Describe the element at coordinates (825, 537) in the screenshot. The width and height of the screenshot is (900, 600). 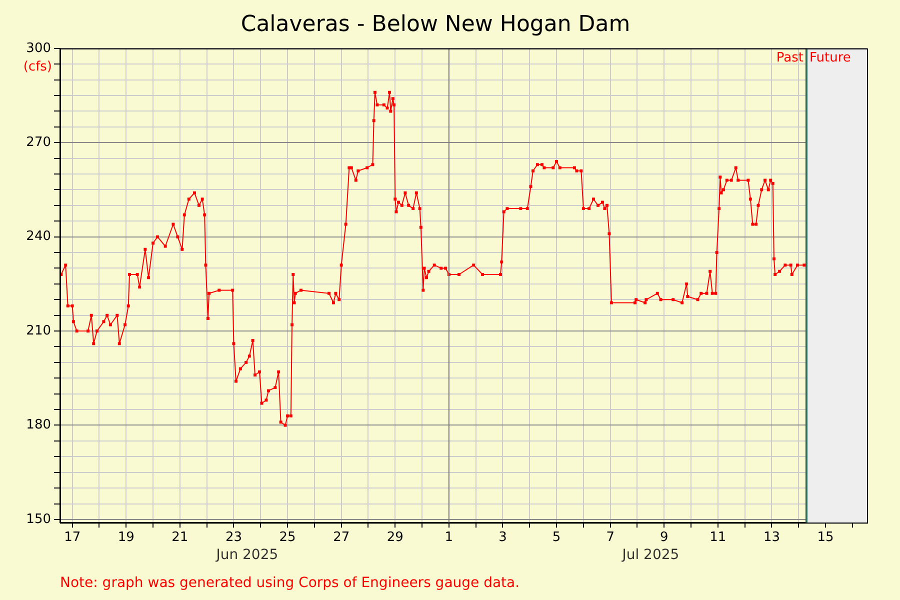
I see `x-tick-label: 15` at that location.